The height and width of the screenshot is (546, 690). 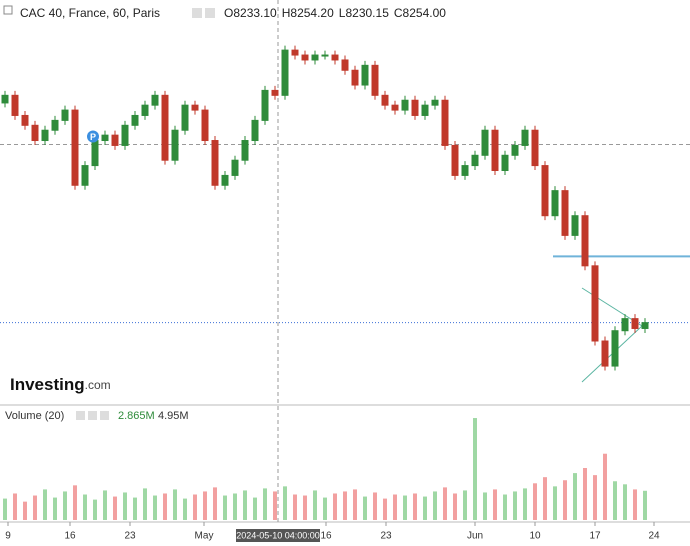 I want to click on x-tick-label: 24, so click(x=654, y=536).